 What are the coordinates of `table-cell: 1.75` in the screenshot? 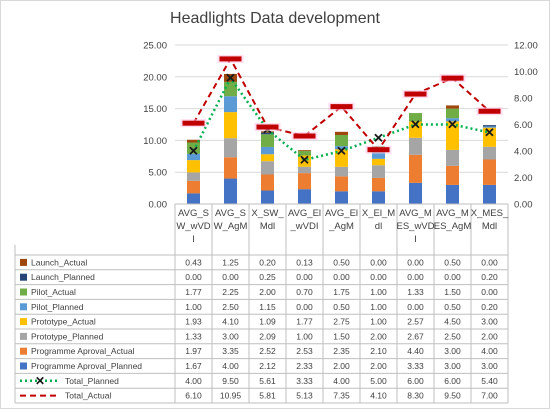 It's located at (341, 292).